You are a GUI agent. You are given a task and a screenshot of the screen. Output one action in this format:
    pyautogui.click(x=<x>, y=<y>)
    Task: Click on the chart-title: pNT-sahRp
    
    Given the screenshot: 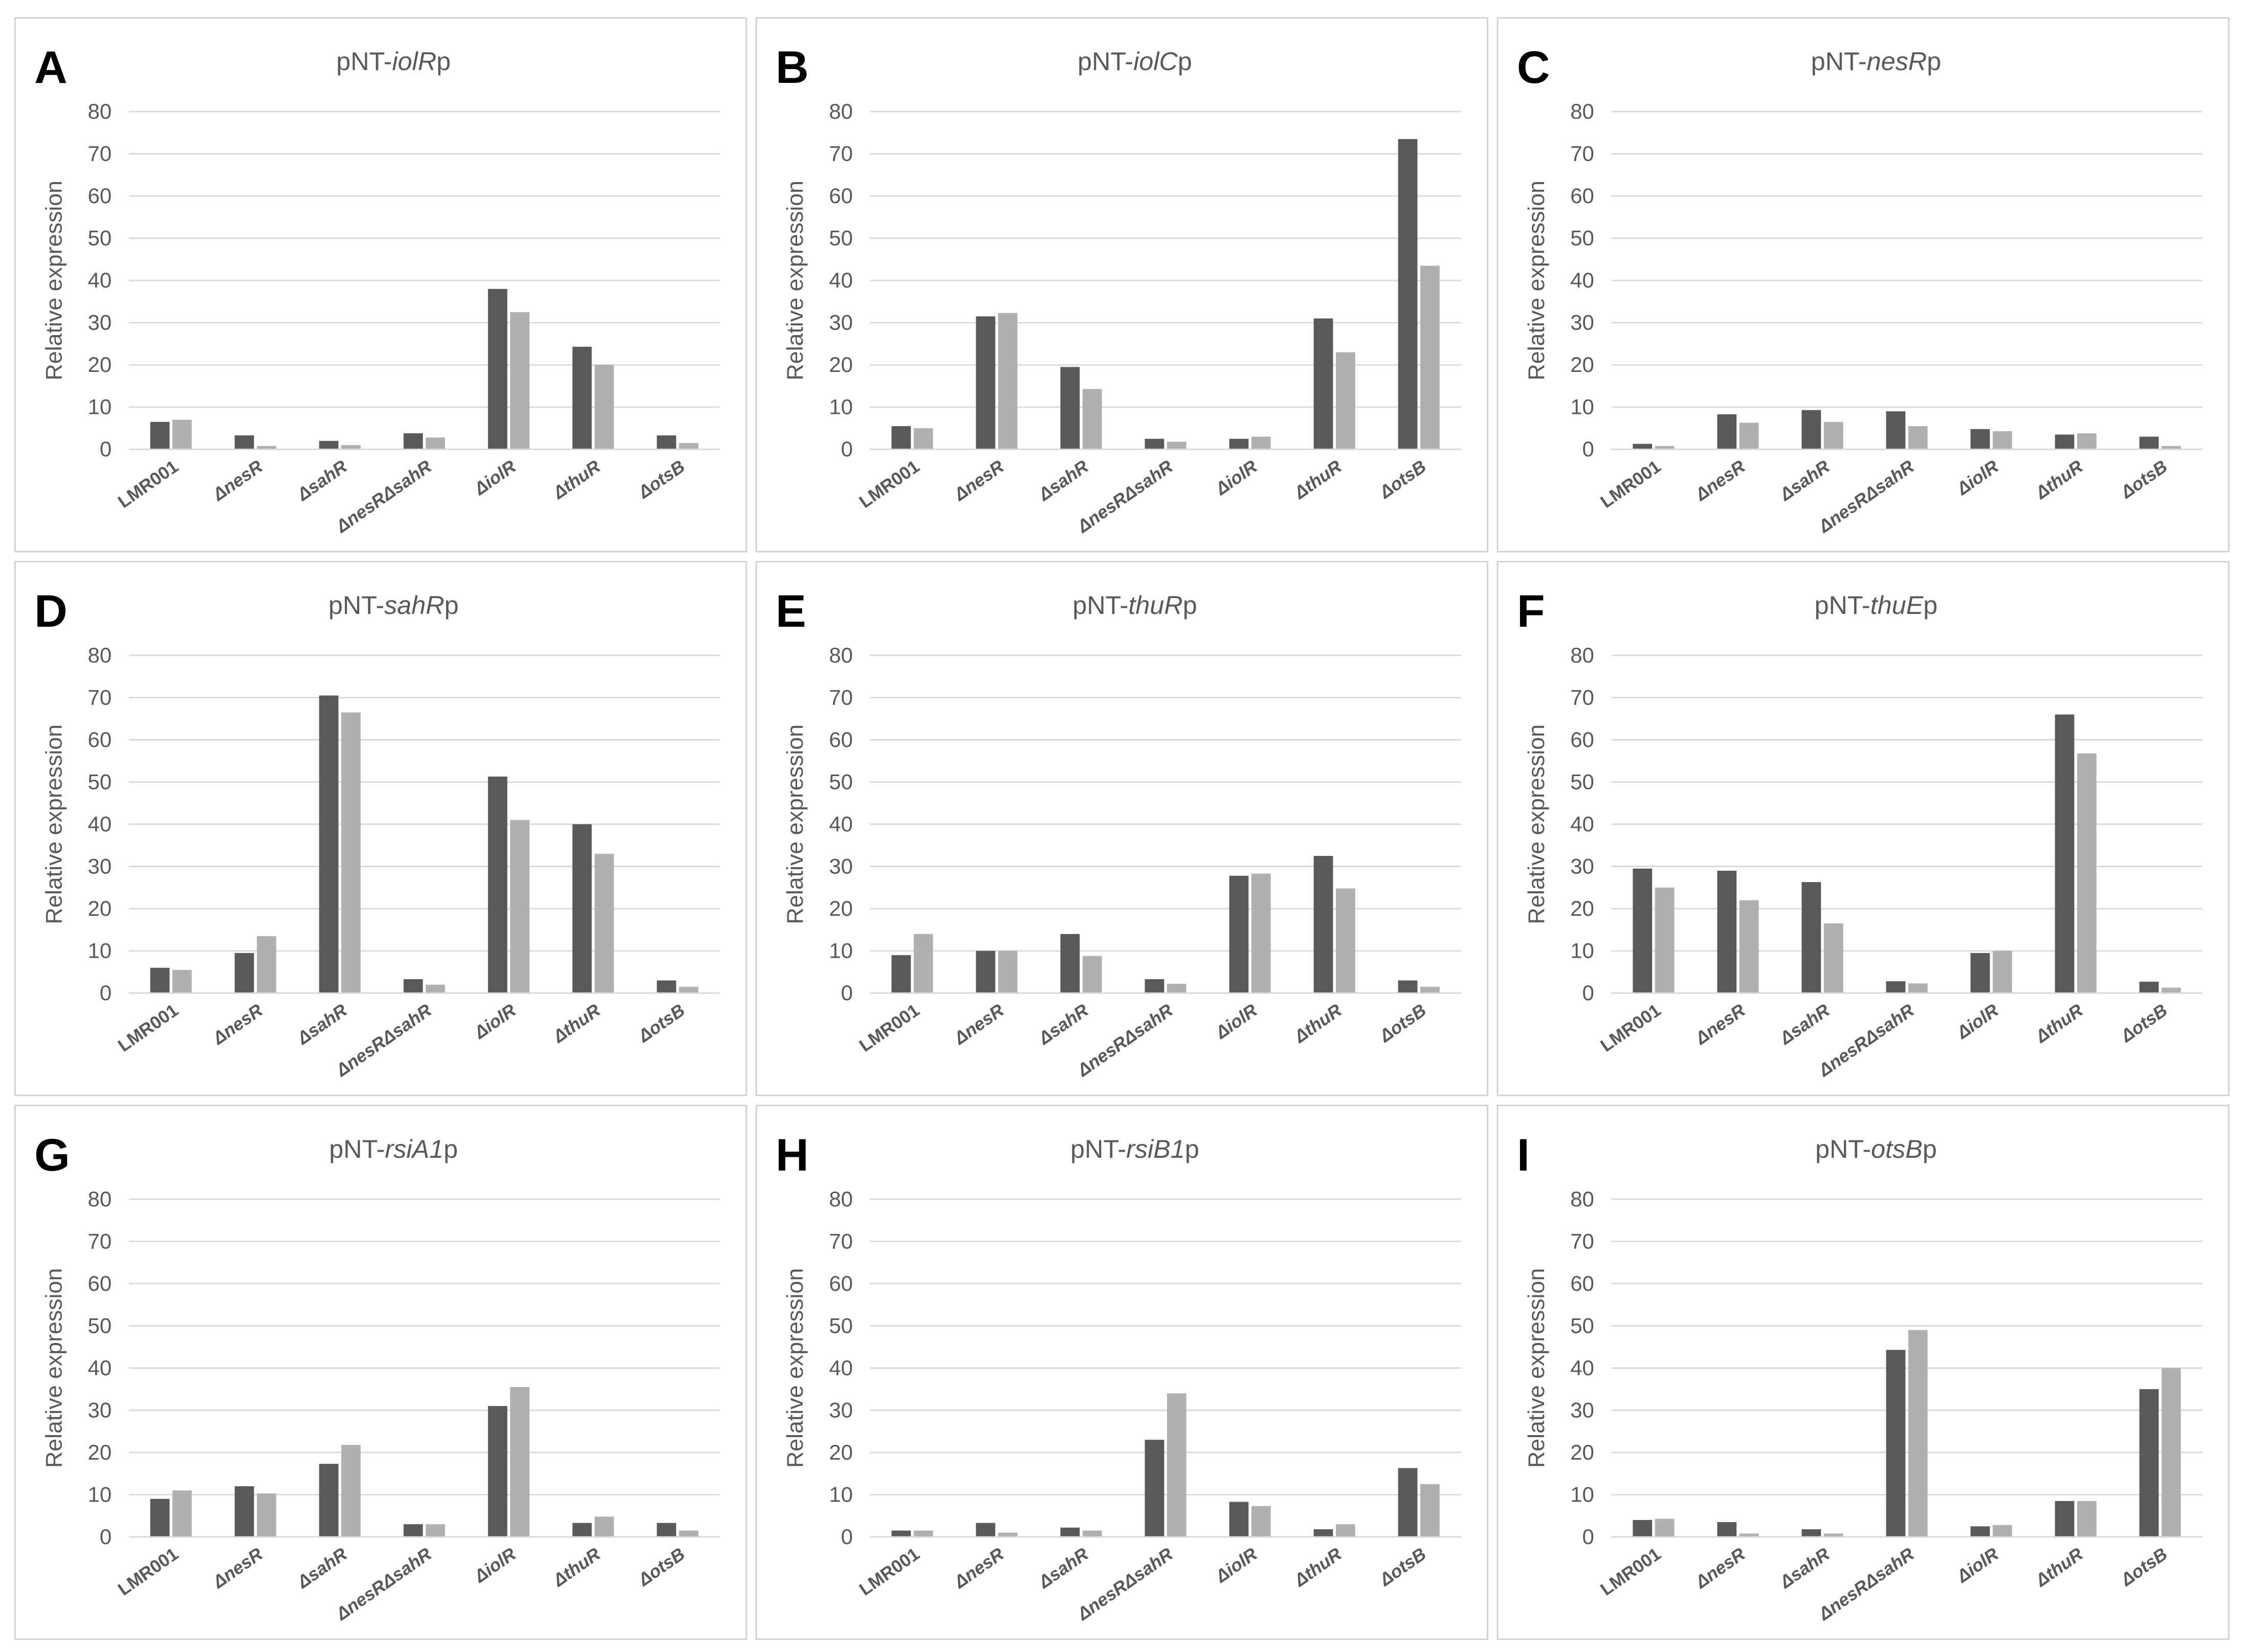 What is the action you would take?
    pyautogui.click(x=393, y=605)
    